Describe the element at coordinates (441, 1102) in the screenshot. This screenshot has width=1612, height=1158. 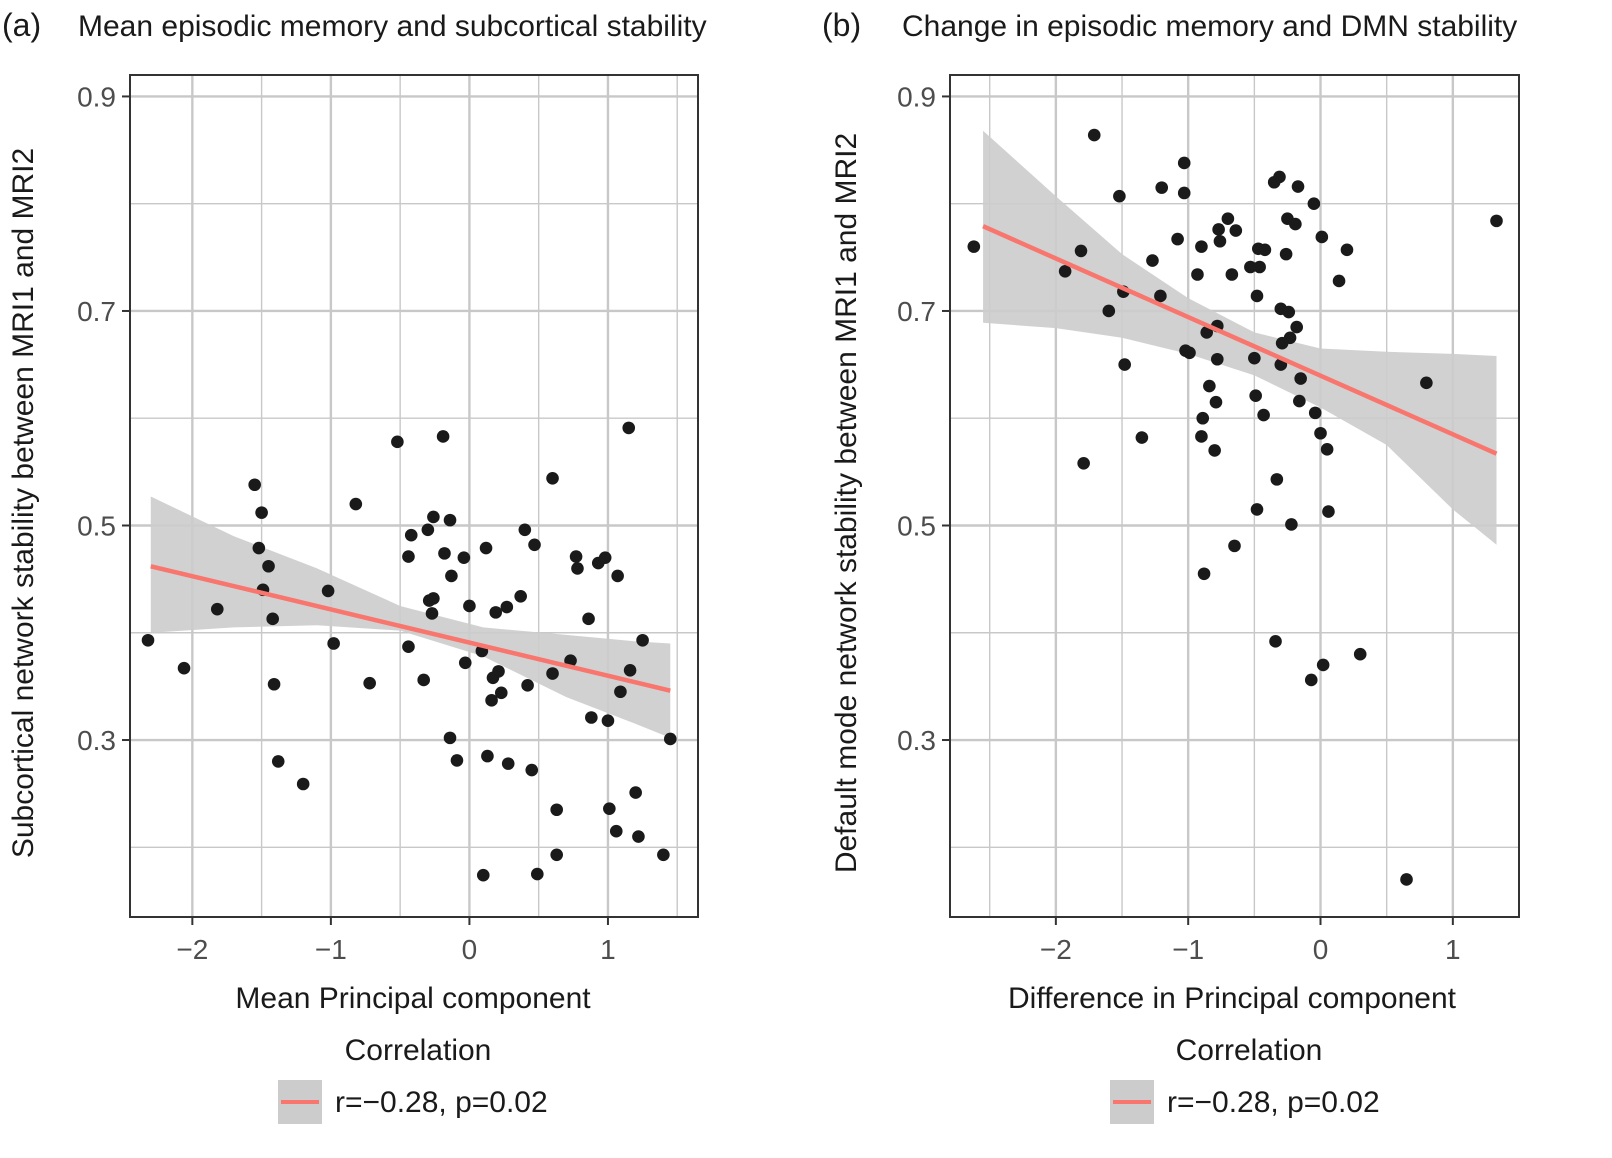
I see `panel-a-legend-label: r=−0.28, p=0.02` at that location.